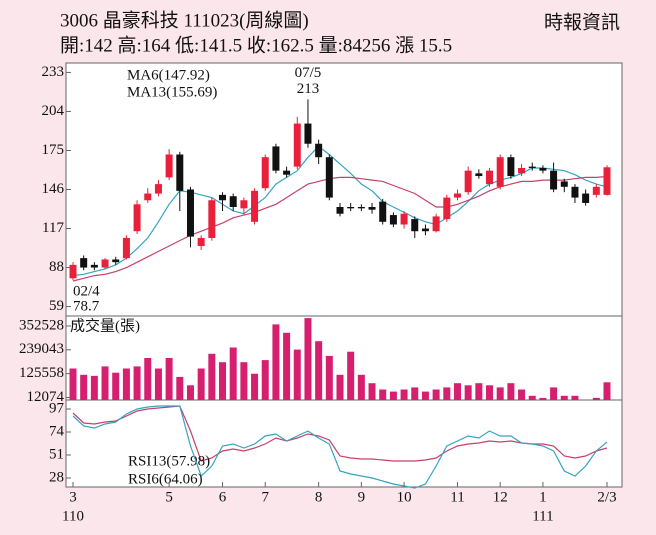 This screenshot has height=535, width=656. What do you see at coordinates (86, 307) in the screenshot?
I see `annotation-value: 78.7` at bounding box center [86, 307].